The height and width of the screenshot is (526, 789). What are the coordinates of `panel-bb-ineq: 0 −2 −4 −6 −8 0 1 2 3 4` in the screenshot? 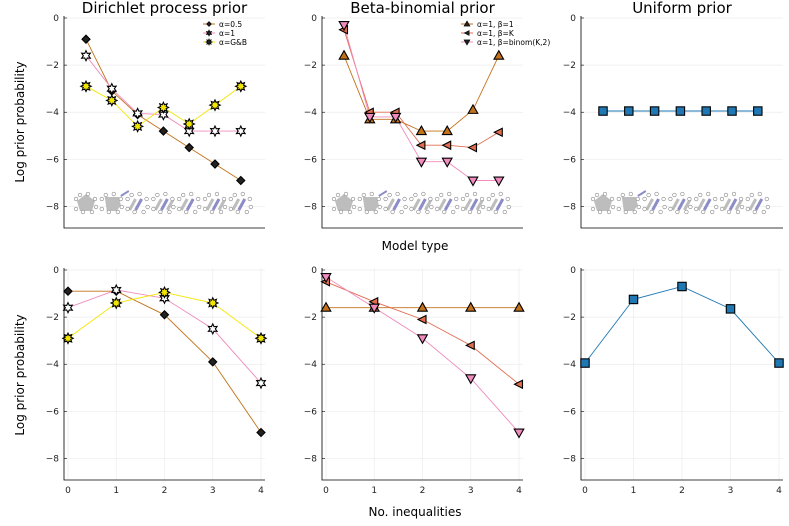 It's located at (414, 381).